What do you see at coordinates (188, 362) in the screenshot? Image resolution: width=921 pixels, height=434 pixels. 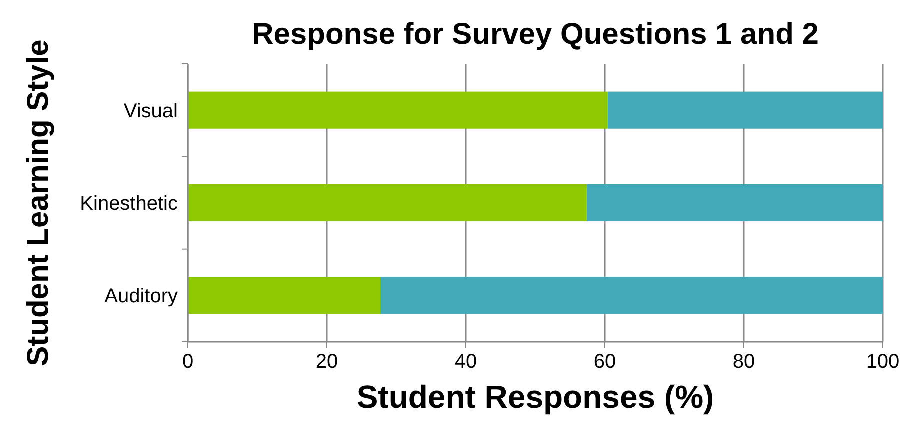 I see `x-tick-label: 0` at bounding box center [188, 362].